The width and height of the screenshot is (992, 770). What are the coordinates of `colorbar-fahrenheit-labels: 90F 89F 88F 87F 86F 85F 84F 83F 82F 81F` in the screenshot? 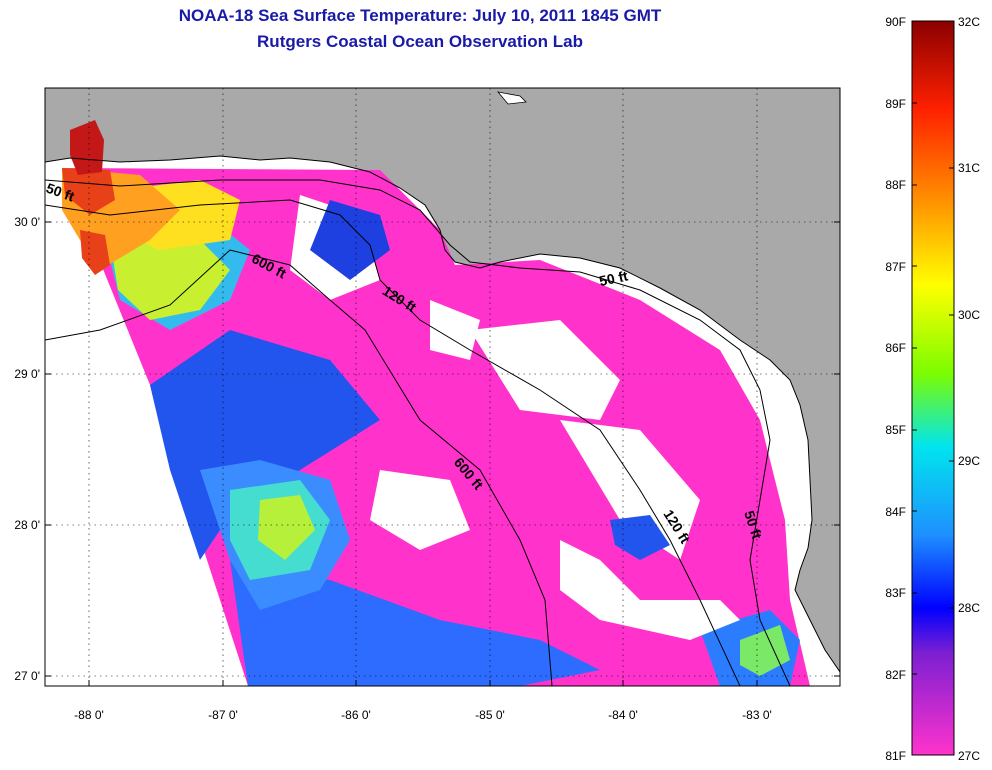 It's located at (895, 389).